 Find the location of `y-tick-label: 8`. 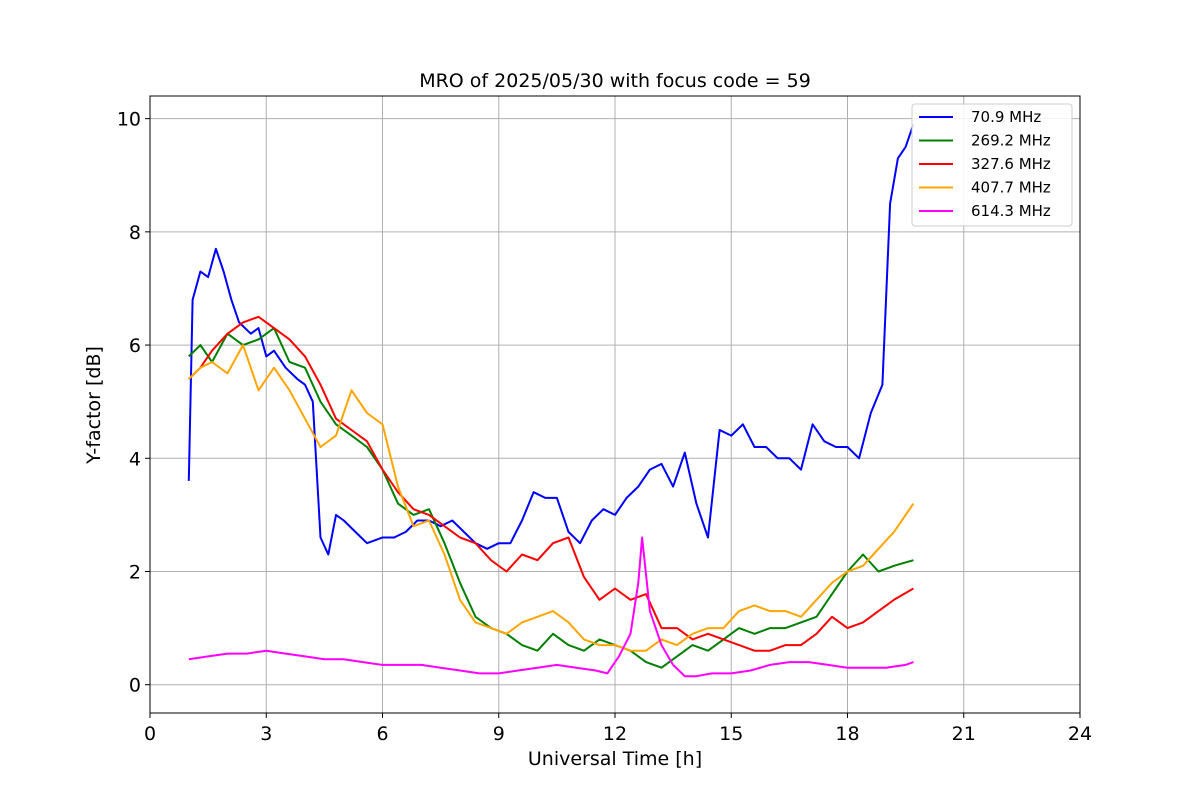

y-tick-label: 8 is located at coordinates (135, 233).